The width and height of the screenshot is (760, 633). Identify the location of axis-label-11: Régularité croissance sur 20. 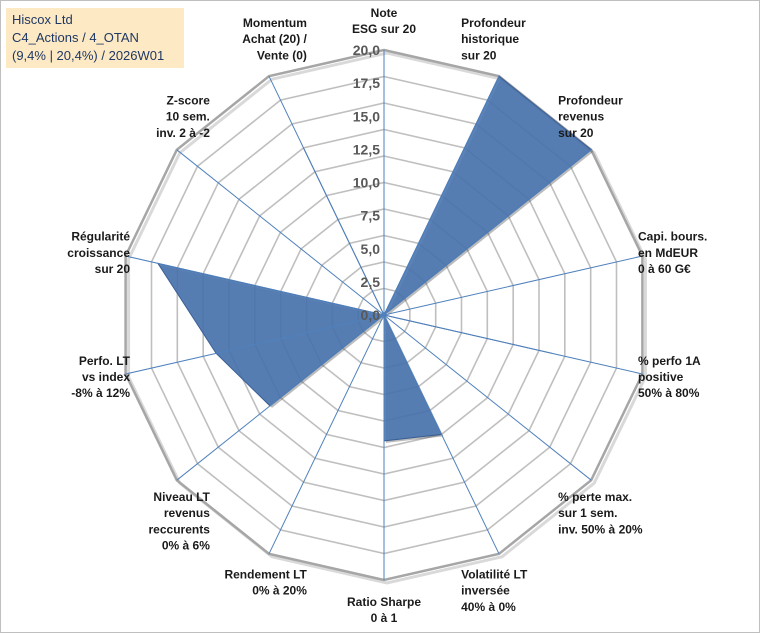
(98, 253).